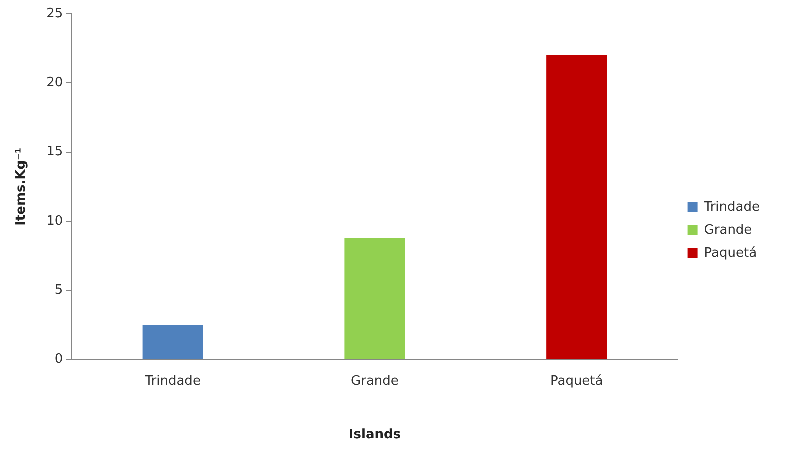  I want to click on legend-label: Grande, so click(728, 230).